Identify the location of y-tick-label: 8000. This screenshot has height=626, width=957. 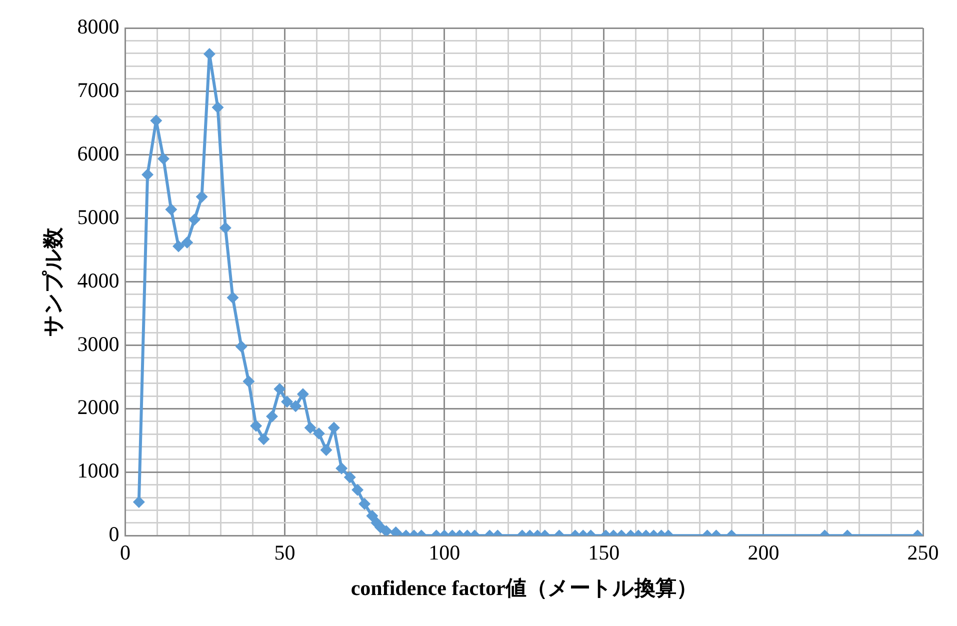
(98, 26).